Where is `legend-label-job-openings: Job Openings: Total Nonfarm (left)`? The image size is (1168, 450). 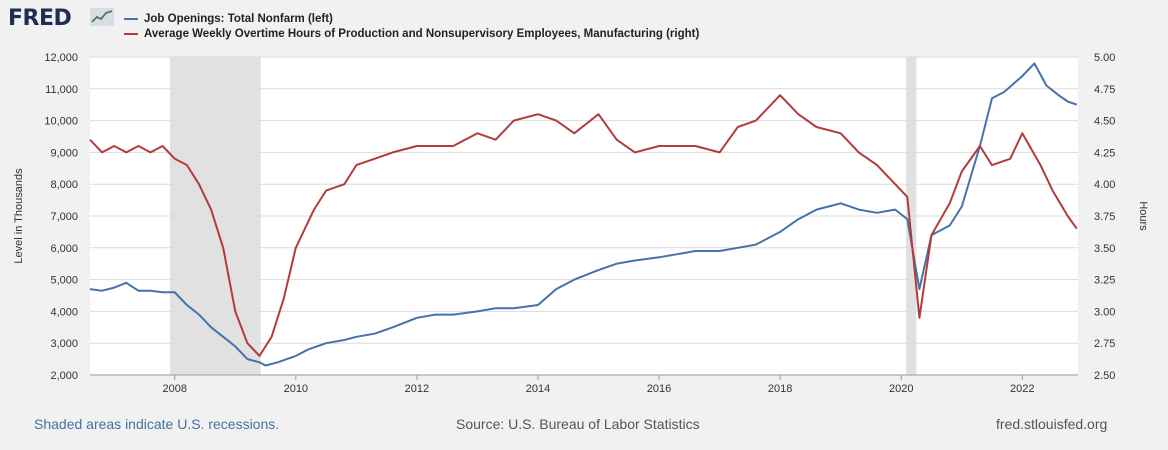 legend-label-job-openings: Job Openings: Total Nonfarm (left) is located at coordinates (238, 18).